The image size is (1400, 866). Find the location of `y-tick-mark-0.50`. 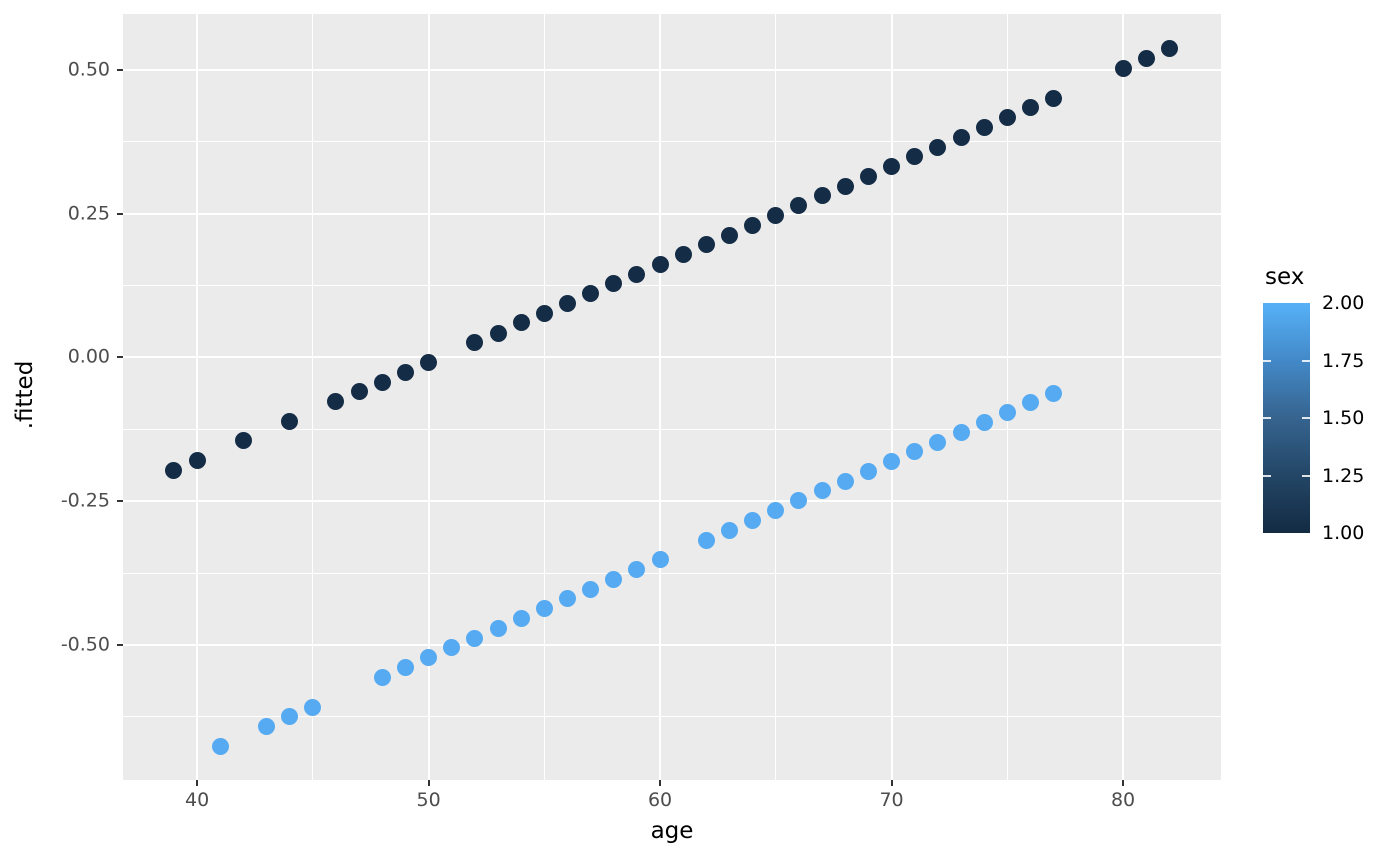

y-tick-mark-0.50 is located at coordinates (120, 70).